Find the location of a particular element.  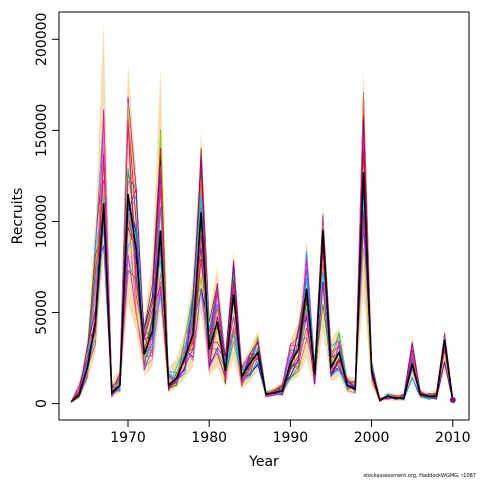

x-tick-label: 2000 is located at coordinates (372, 438).